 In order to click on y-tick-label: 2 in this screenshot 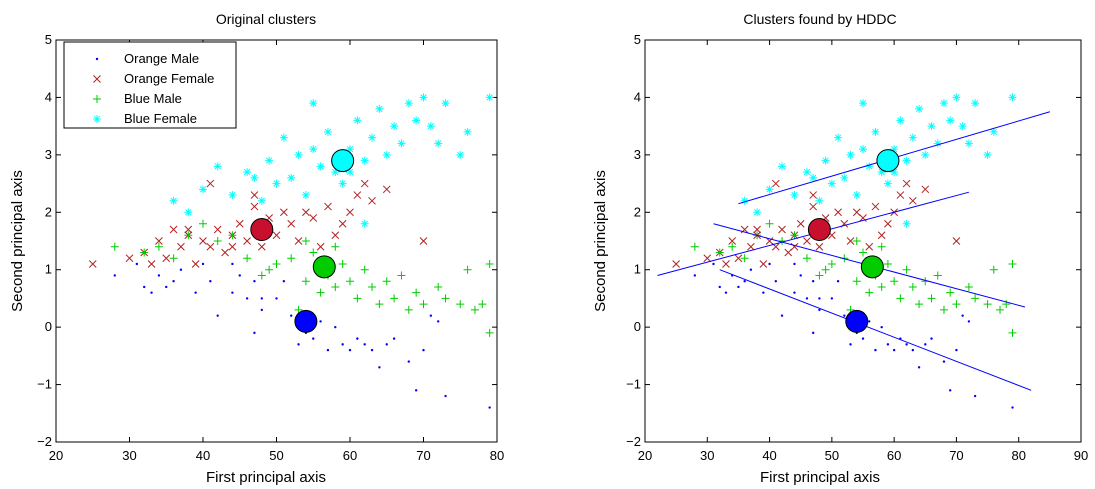, I will do `click(637, 211)`.